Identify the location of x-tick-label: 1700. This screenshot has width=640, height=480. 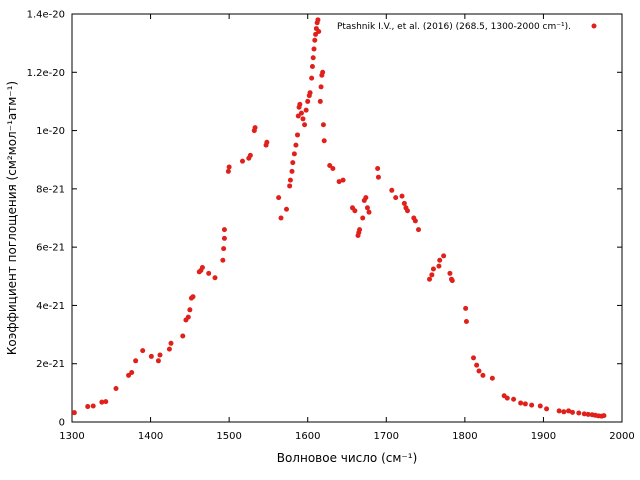
(386, 436).